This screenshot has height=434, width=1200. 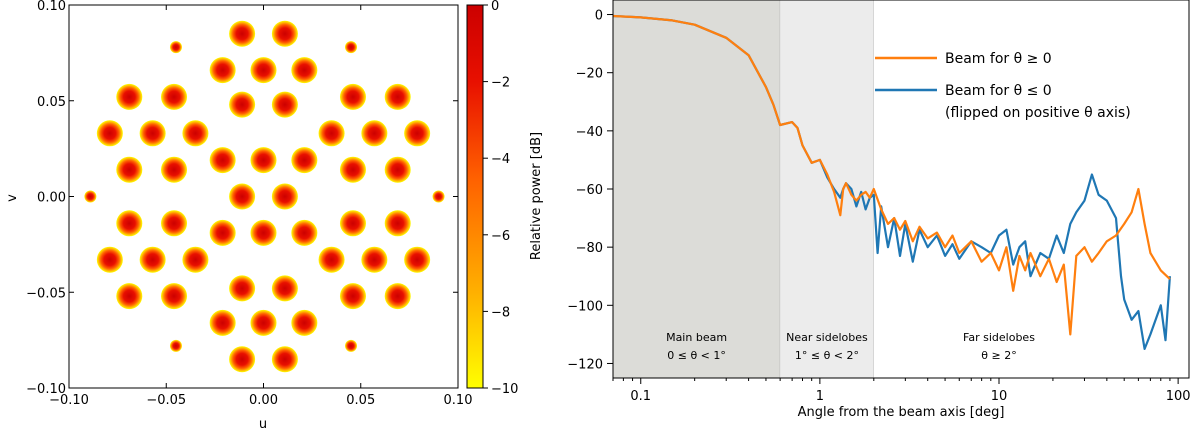 I want to click on y-tick-label: 0, so click(x=599, y=16).